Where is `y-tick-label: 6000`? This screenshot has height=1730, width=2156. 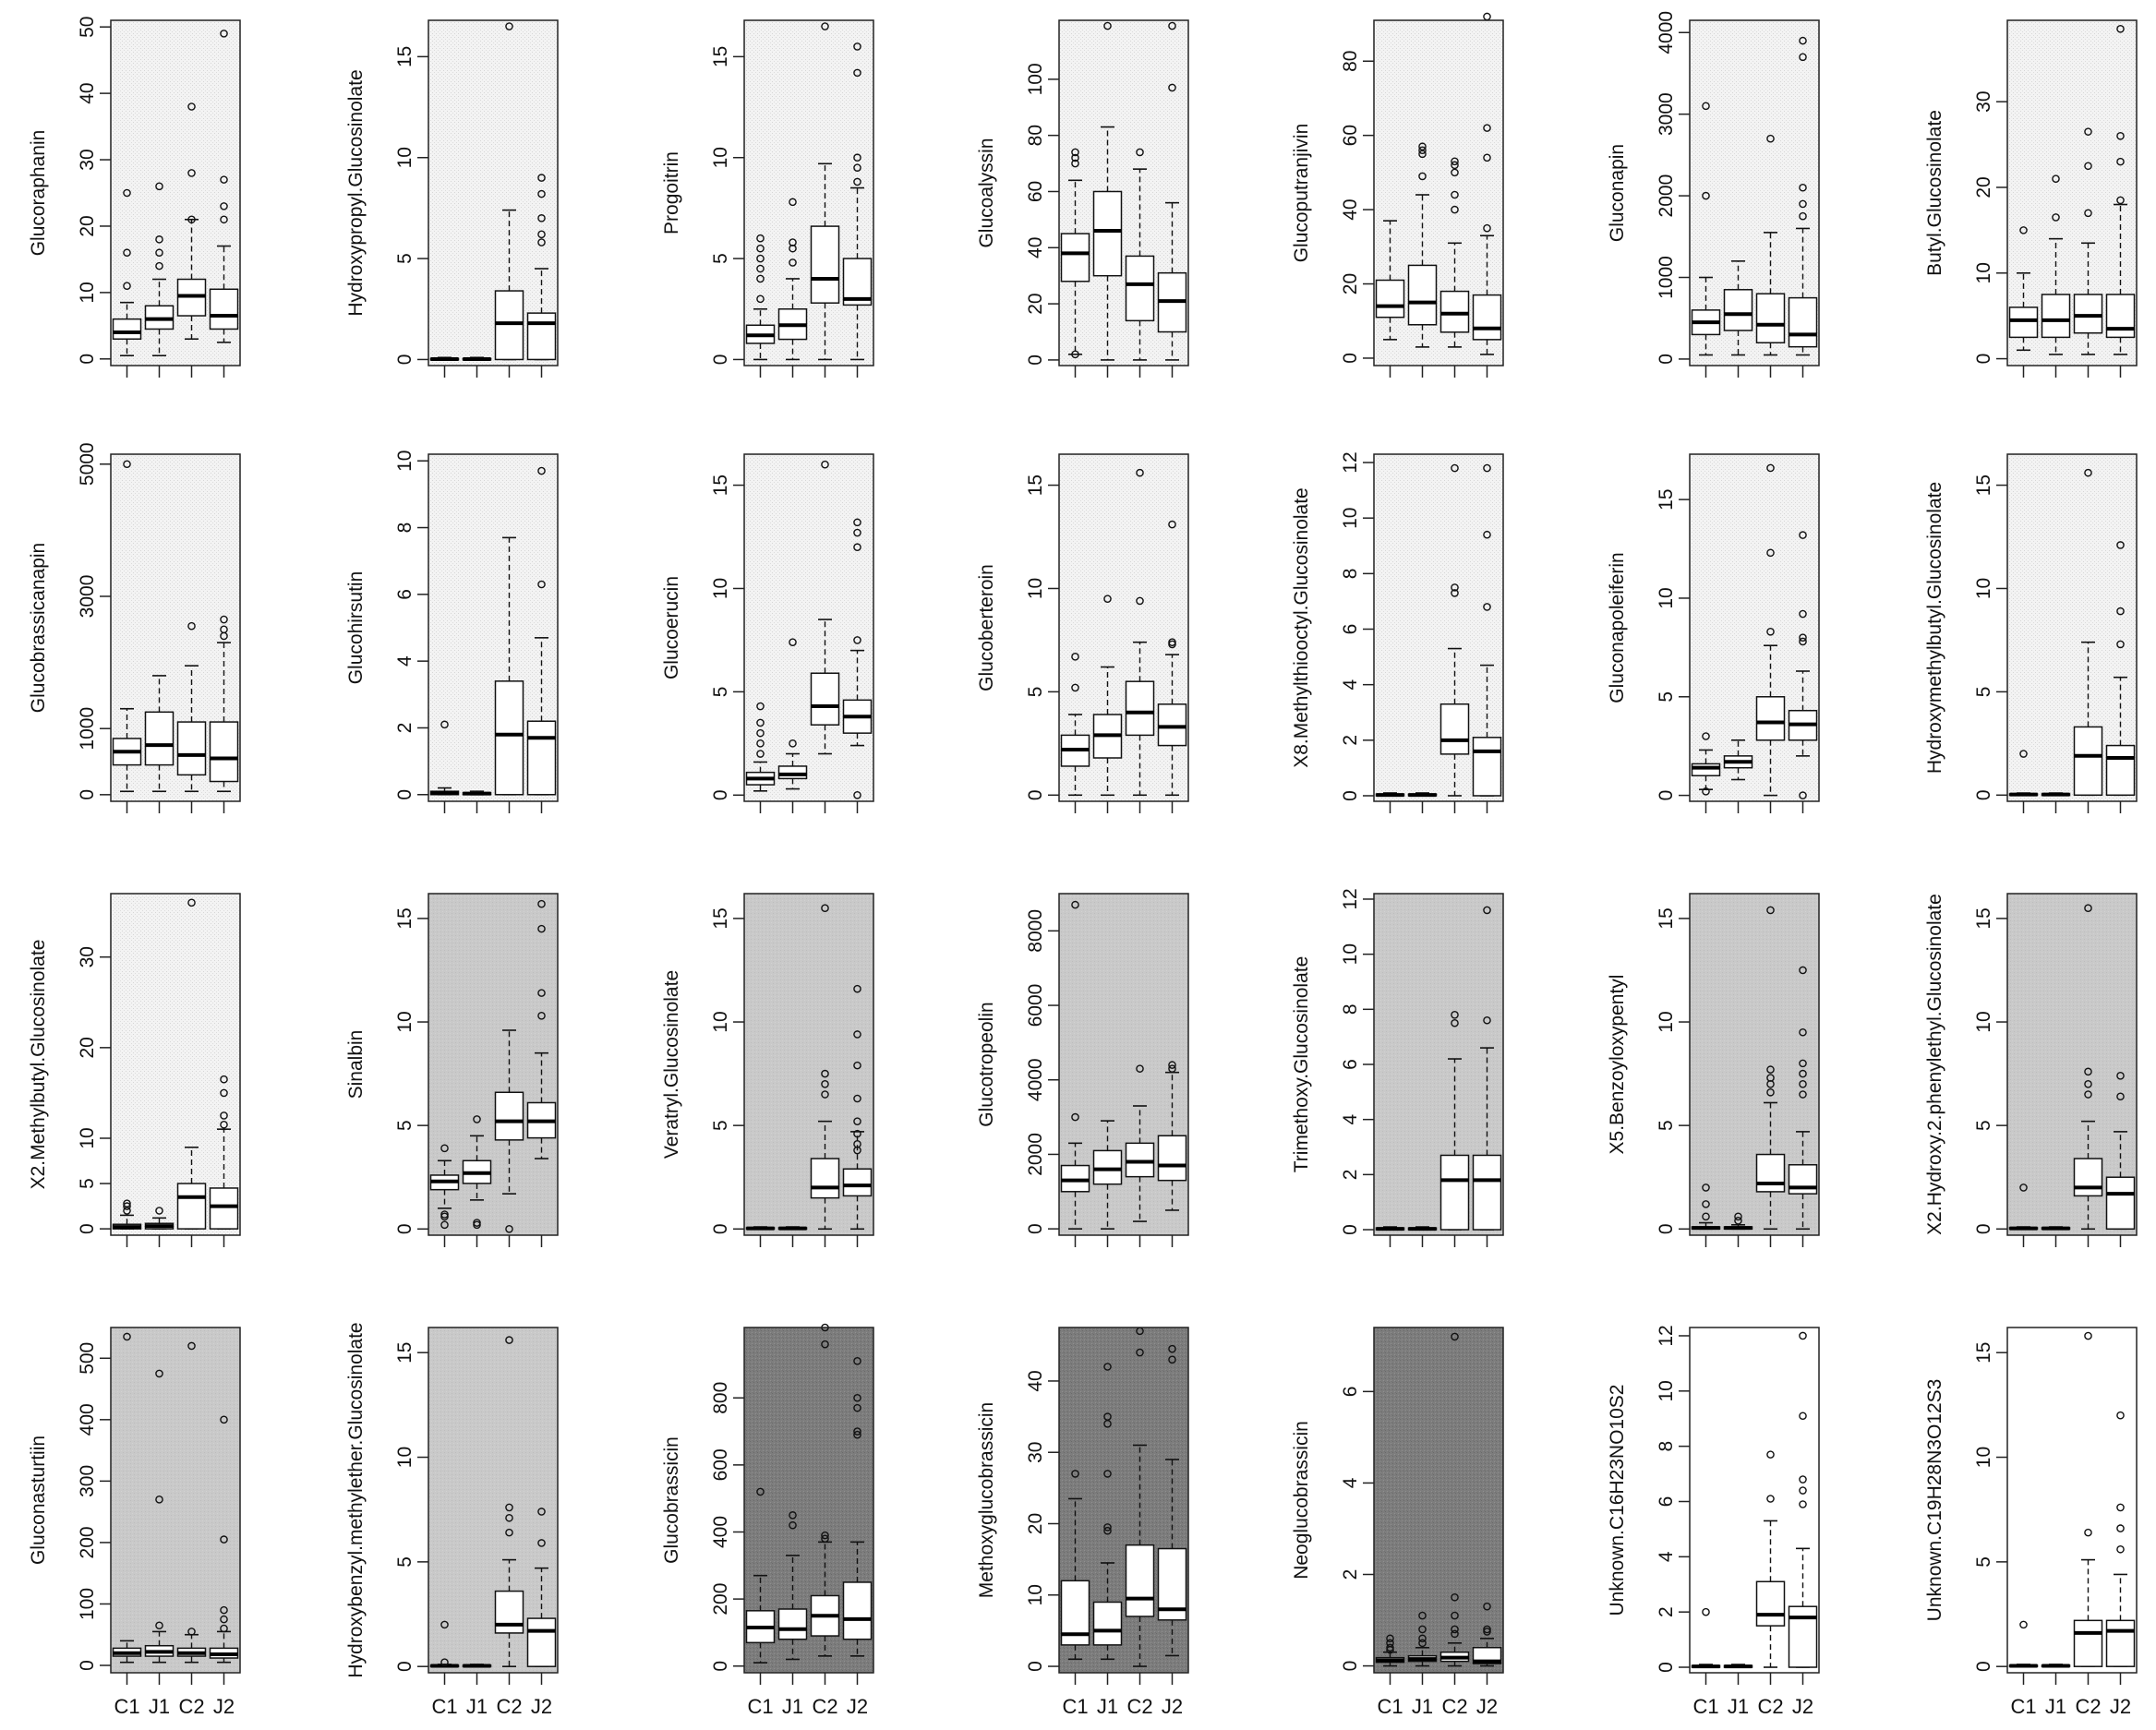 y-tick-label: 6000 is located at coordinates (1035, 1005).